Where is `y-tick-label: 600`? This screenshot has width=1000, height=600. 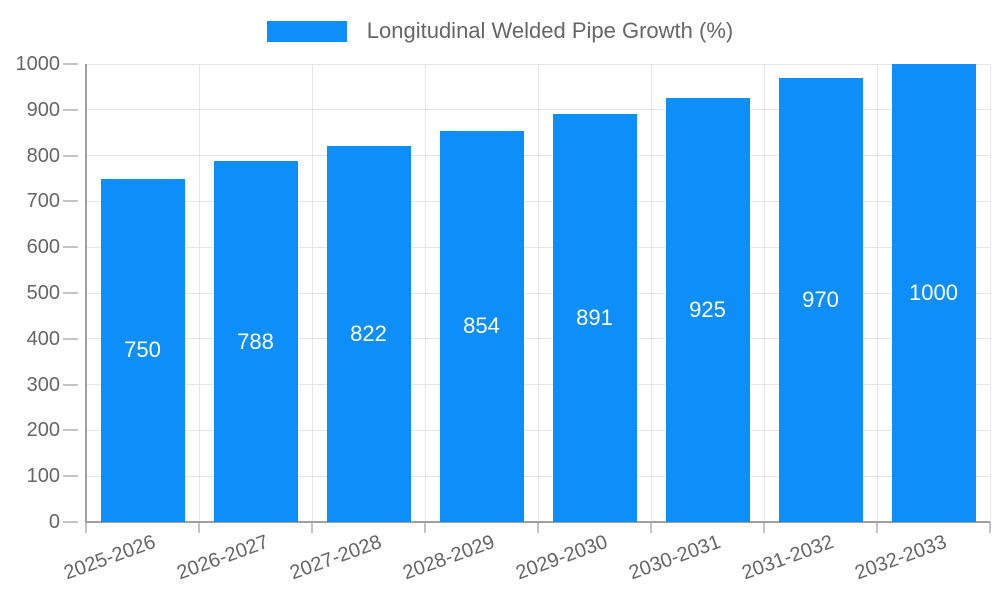 y-tick-label: 600 is located at coordinates (43, 247).